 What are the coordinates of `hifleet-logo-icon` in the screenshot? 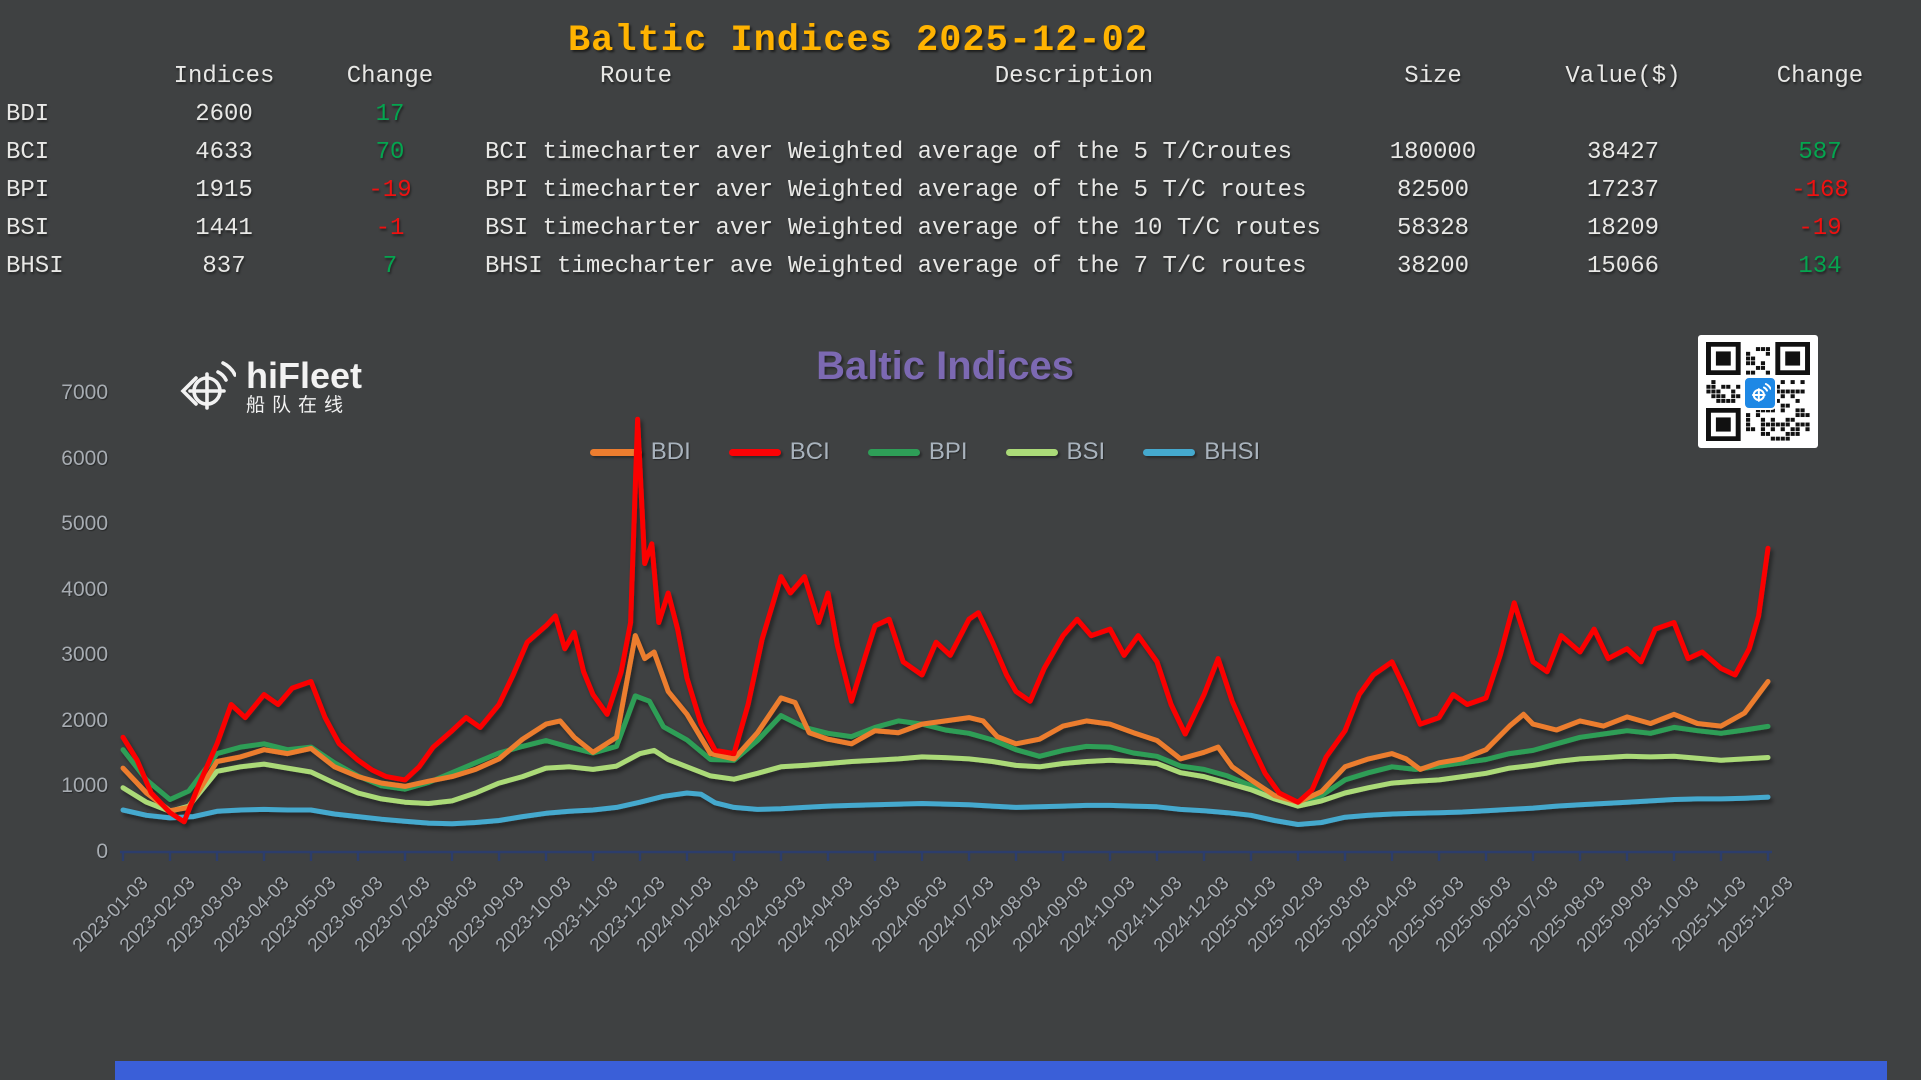 It's located at (208, 385).